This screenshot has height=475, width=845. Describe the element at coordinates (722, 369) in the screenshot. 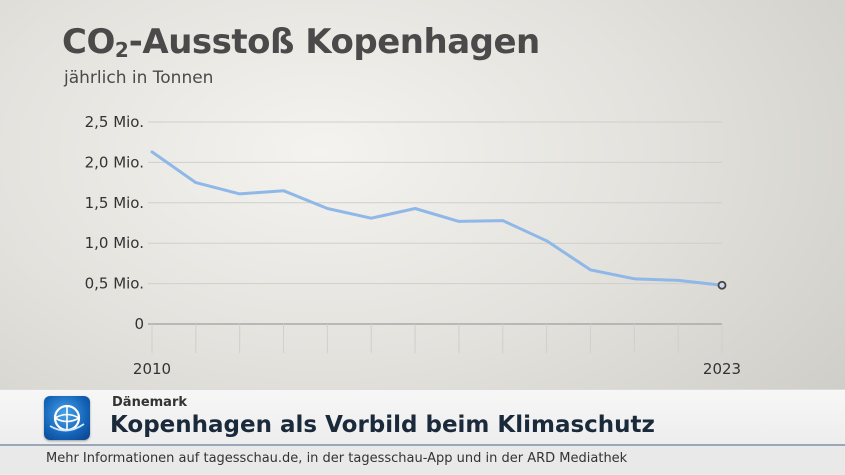

I see `x-tick-label: 2023` at that location.